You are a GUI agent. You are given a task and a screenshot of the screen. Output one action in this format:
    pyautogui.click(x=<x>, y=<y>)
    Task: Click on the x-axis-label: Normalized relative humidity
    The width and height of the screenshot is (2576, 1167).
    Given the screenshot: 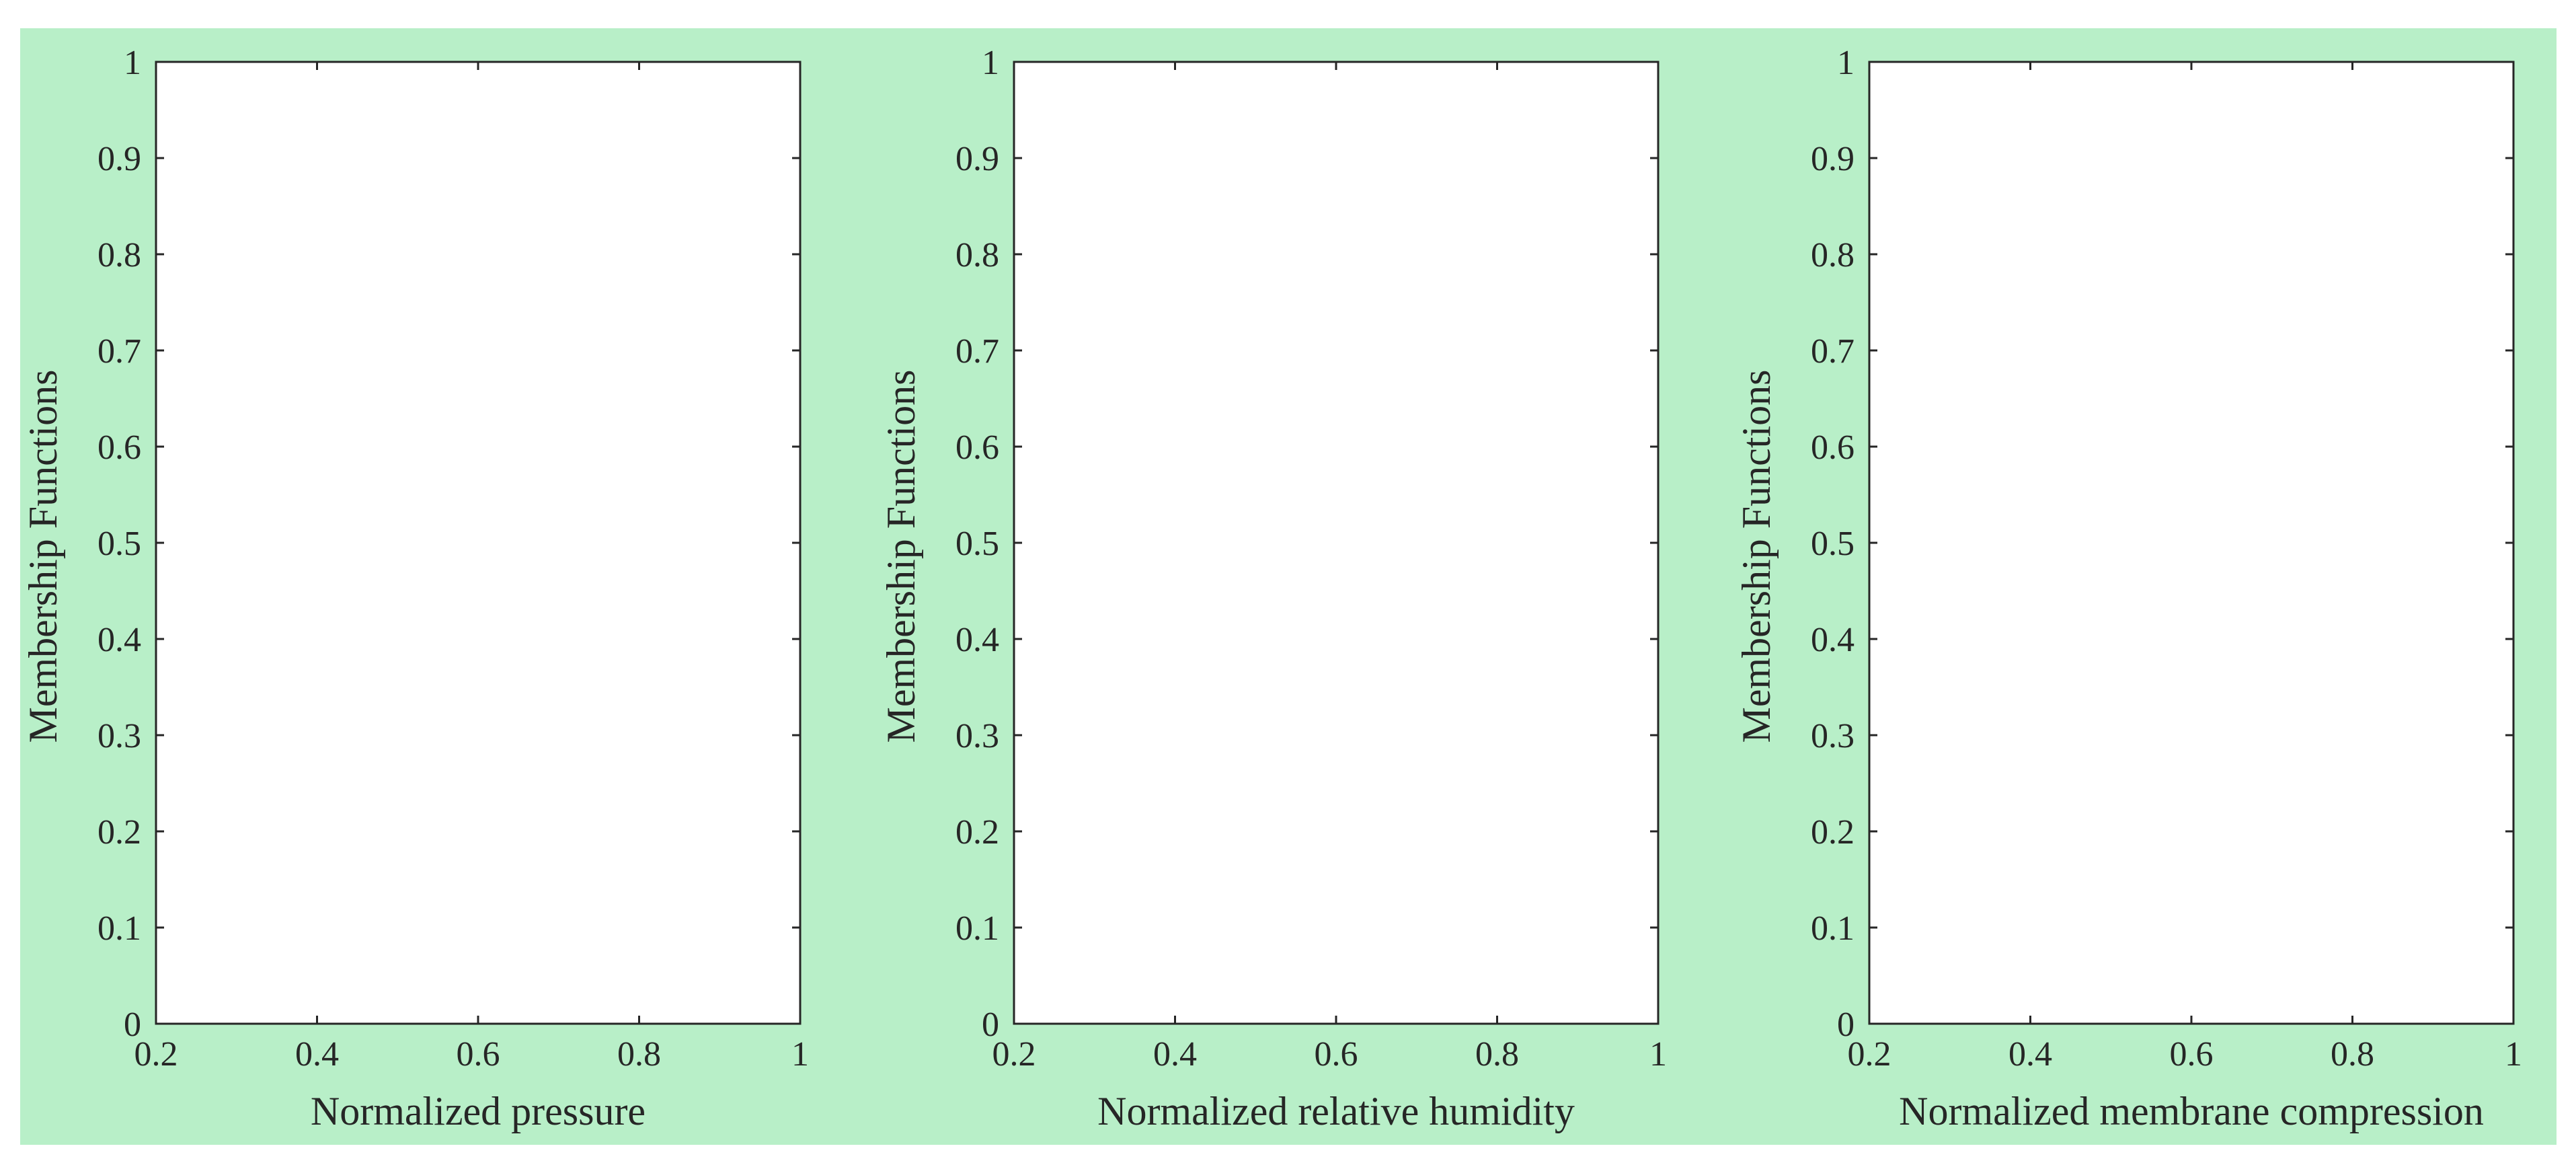 What is the action you would take?
    pyautogui.click(x=1336, y=1111)
    